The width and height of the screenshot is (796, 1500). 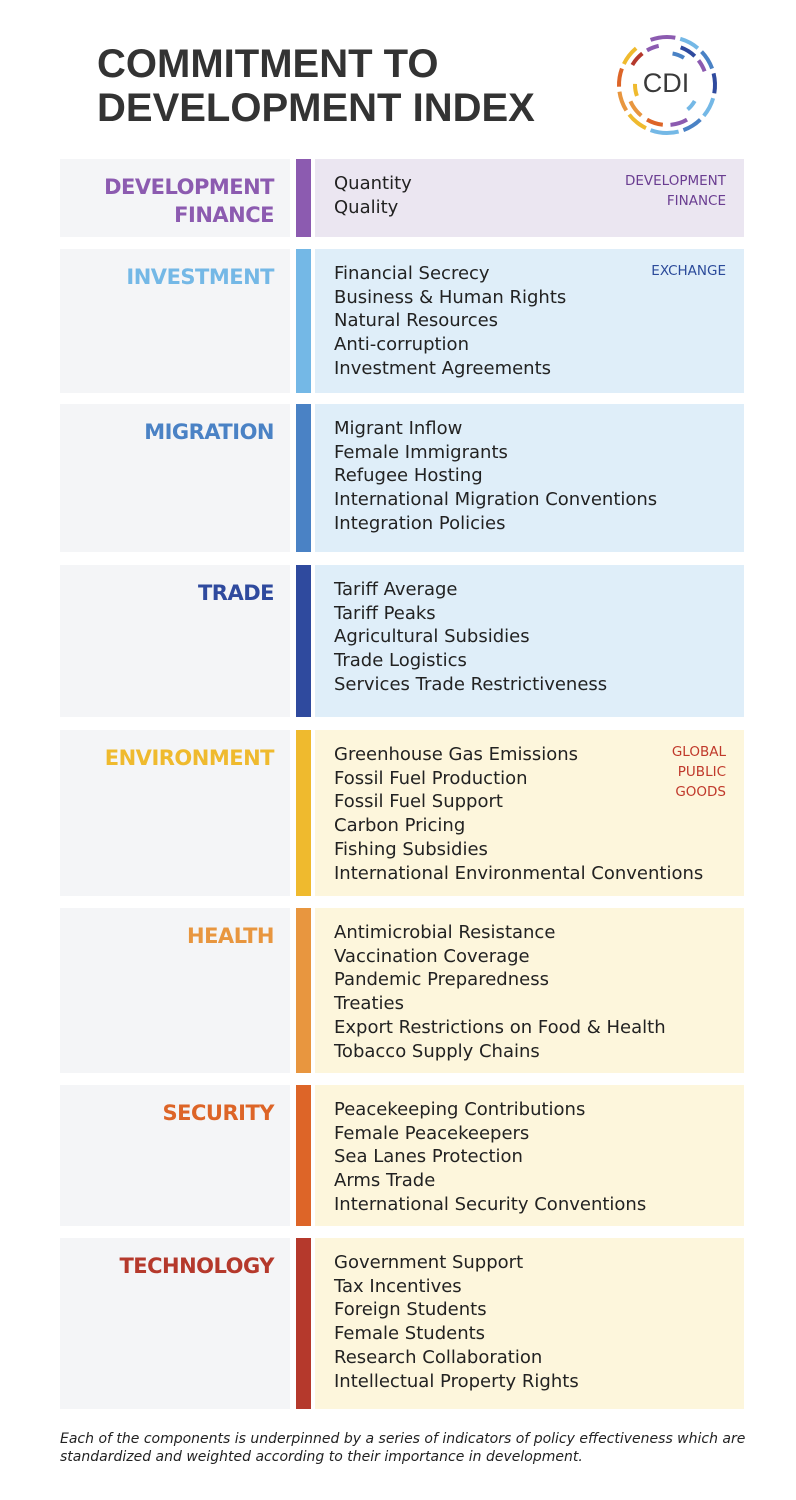 I want to click on indicator-item: Financial Secrecy, so click(x=412, y=273).